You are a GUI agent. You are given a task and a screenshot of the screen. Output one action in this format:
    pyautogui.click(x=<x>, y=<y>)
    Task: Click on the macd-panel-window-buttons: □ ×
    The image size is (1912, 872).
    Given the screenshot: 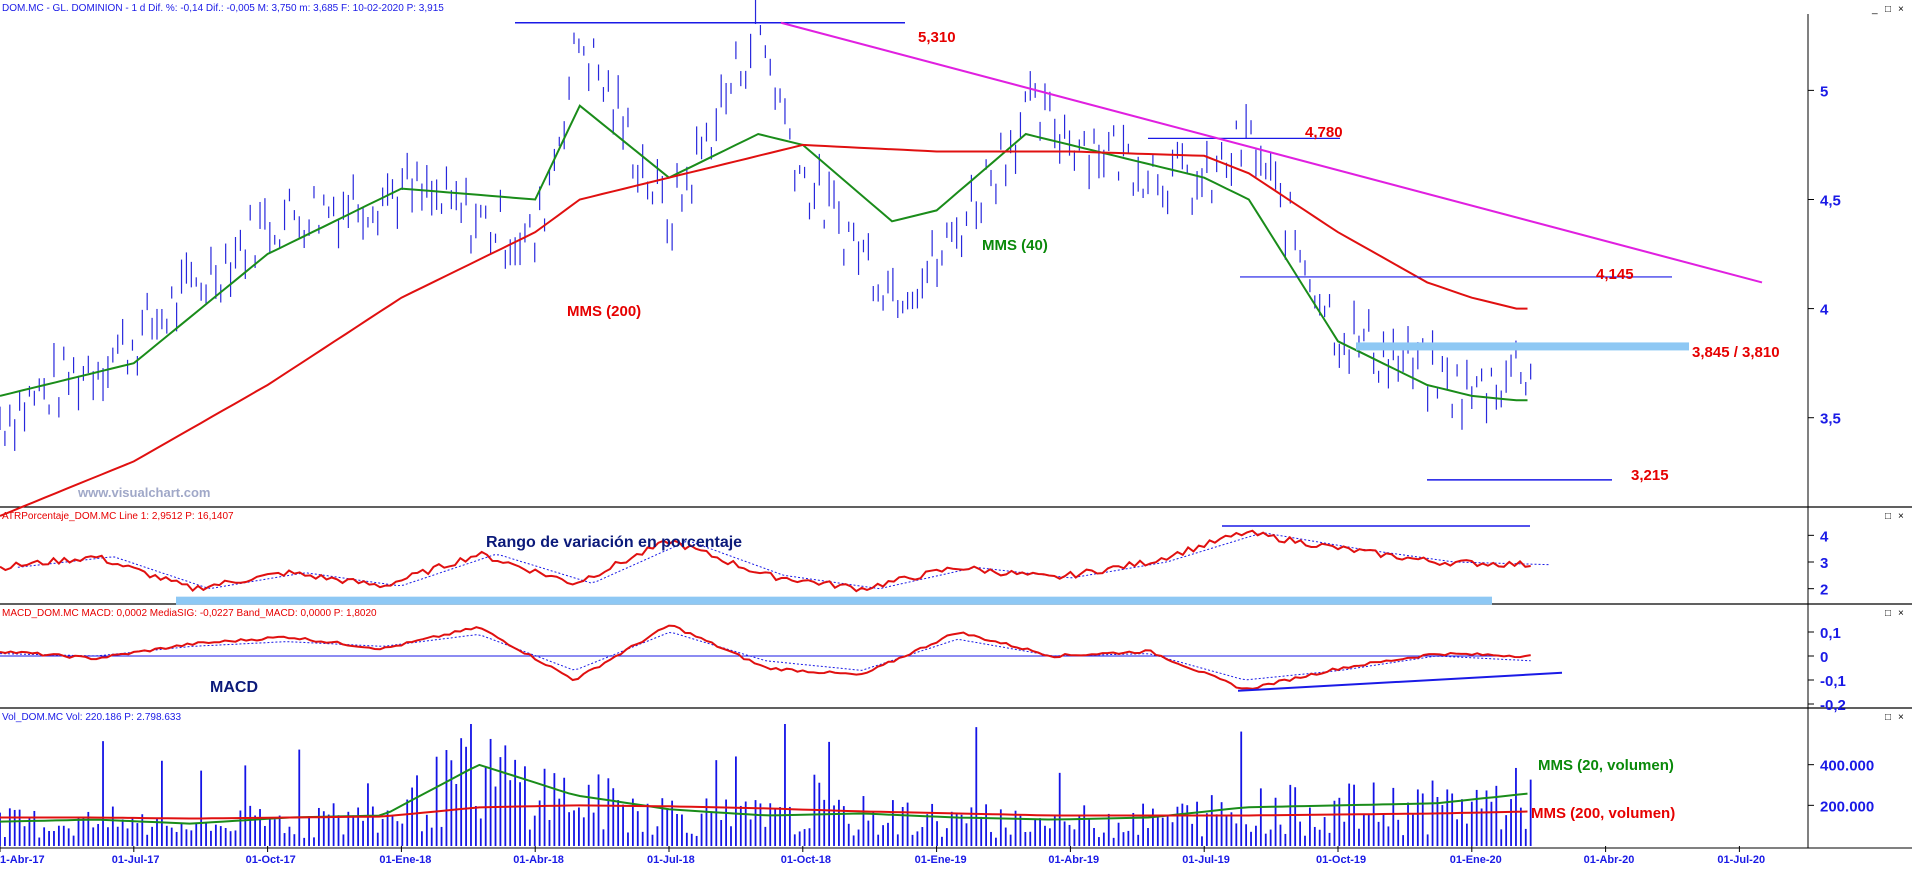 What is the action you would take?
    pyautogui.click(x=1894, y=613)
    